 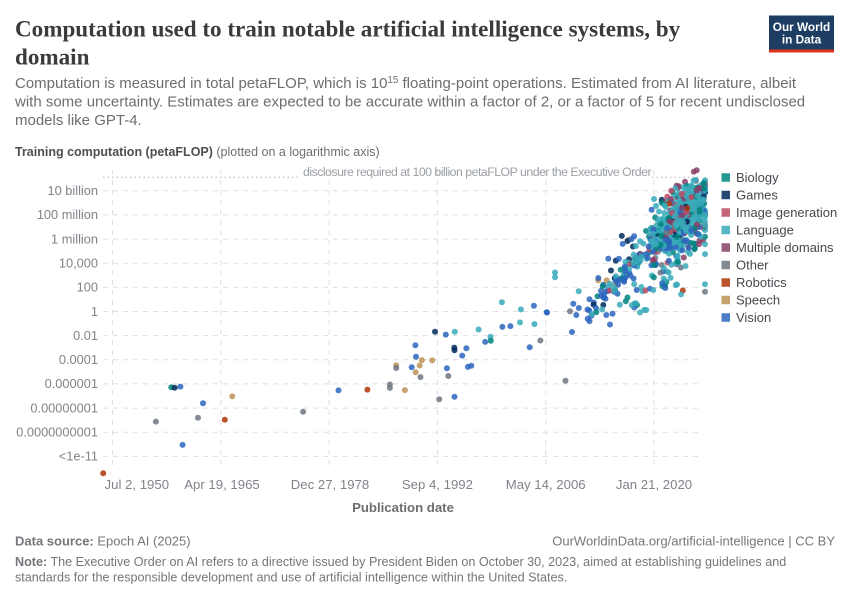 What do you see at coordinates (654, 484) in the screenshot?
I see `svg-text: Jan 21, 2020` at bounding box center [654, 484].